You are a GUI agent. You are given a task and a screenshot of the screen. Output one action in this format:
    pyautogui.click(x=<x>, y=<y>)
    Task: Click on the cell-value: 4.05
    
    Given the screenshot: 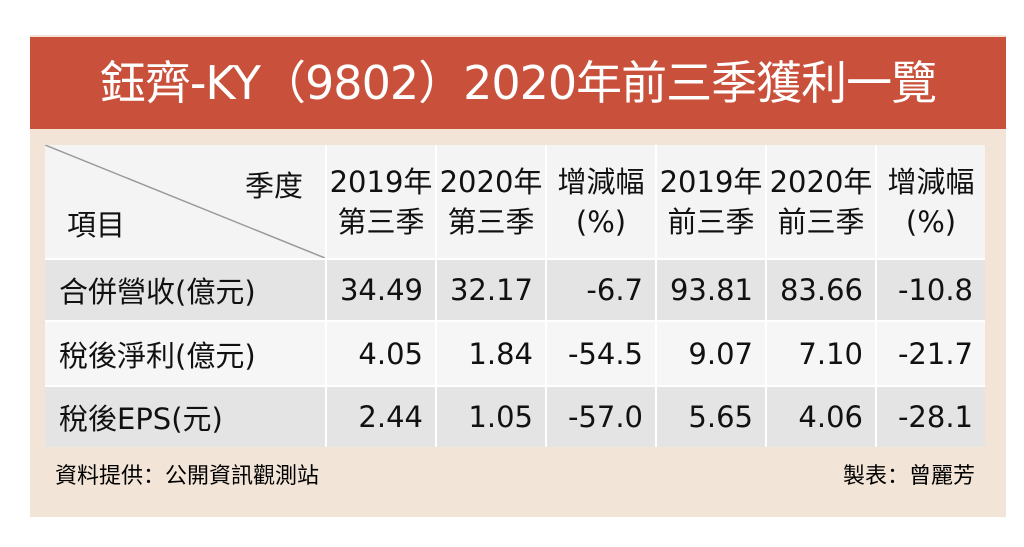 What is the action you would take?
    pyautogui.click(x=380, y=352)
    